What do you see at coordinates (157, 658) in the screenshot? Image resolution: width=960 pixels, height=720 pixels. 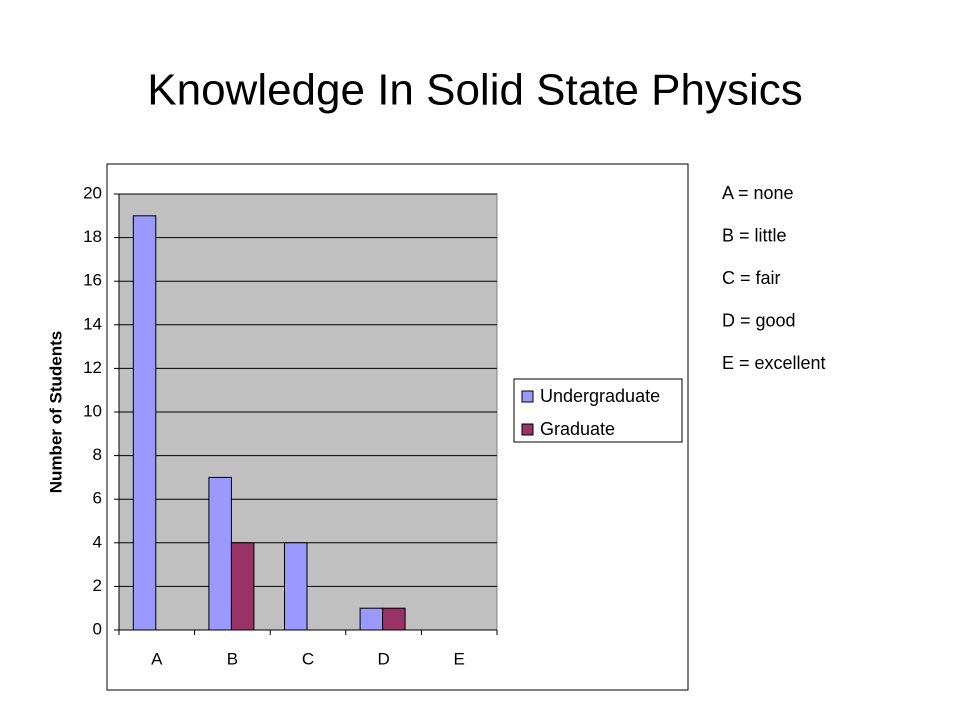 I see `x-tick-label: A` at bounding box center [157, 658].